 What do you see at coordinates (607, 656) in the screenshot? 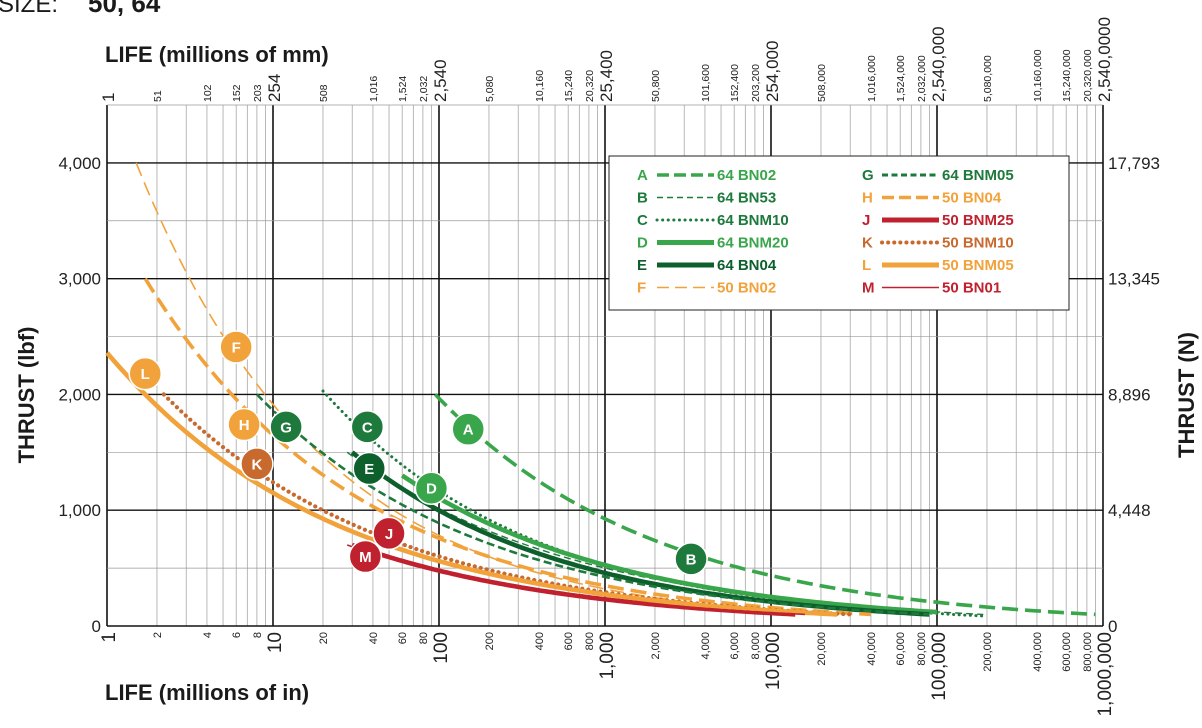
I see `x-tick-label-major: 1,000` at bounding box center [607, 656].